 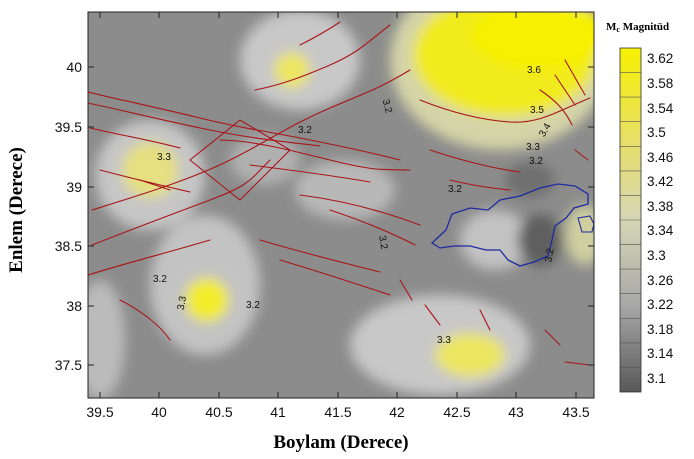 I want to click on legend-title-subscript: c, so click(x=618, y=29).